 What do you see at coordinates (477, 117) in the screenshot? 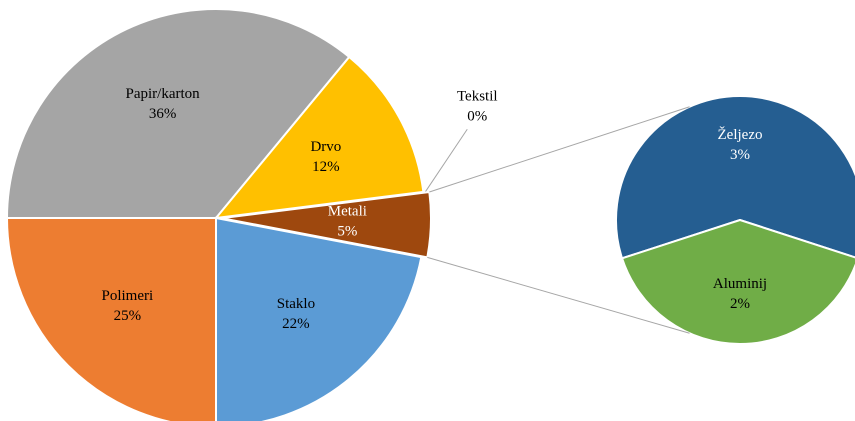
I see `data-label-value: 0%` at bounding box center [477, 117].